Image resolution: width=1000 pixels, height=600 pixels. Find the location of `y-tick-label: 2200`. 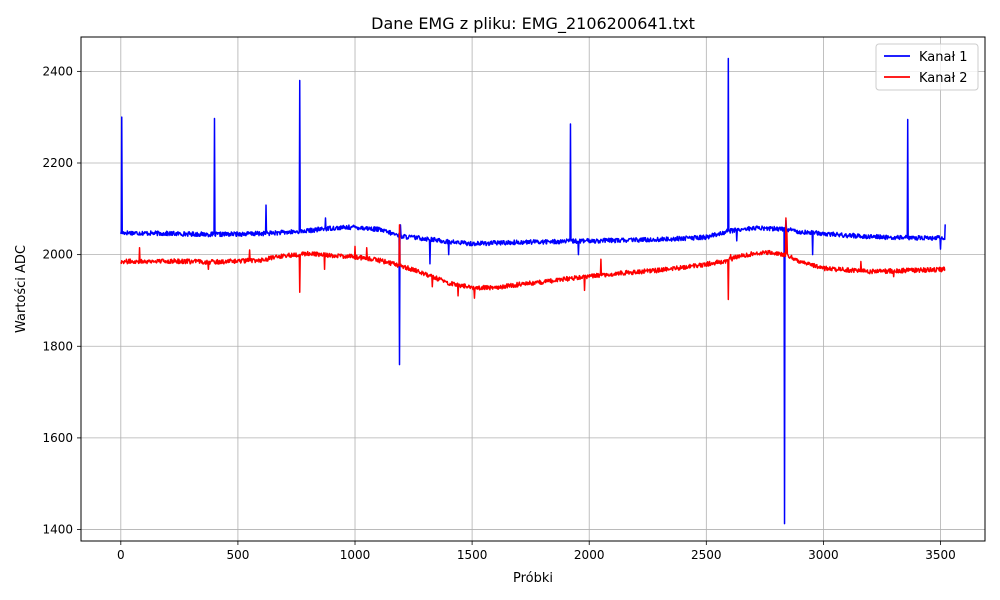

y-tick-label: 2200 is located at coordinates (57, 163).